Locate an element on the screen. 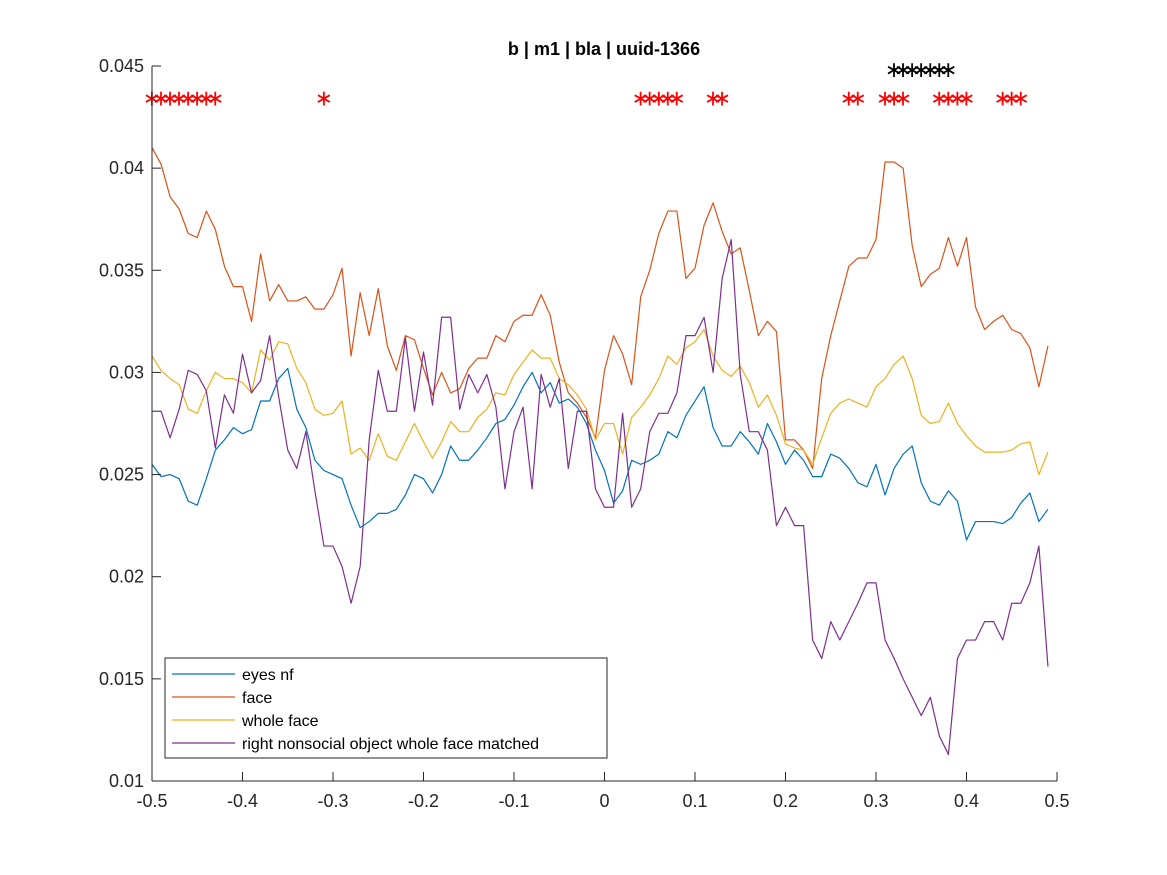  significance-marker-1-20: ∗ is located at coordinates (894, 98).